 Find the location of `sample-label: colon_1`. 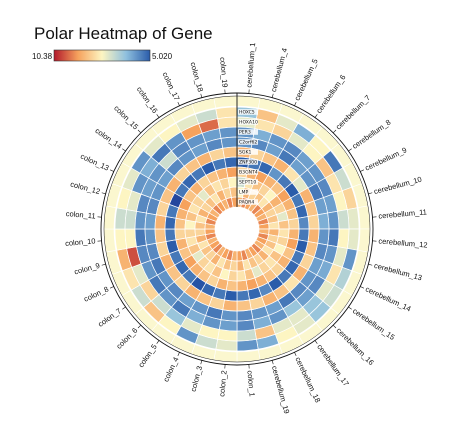

sample-label: colon_1 is located at coordinates (250, 383).